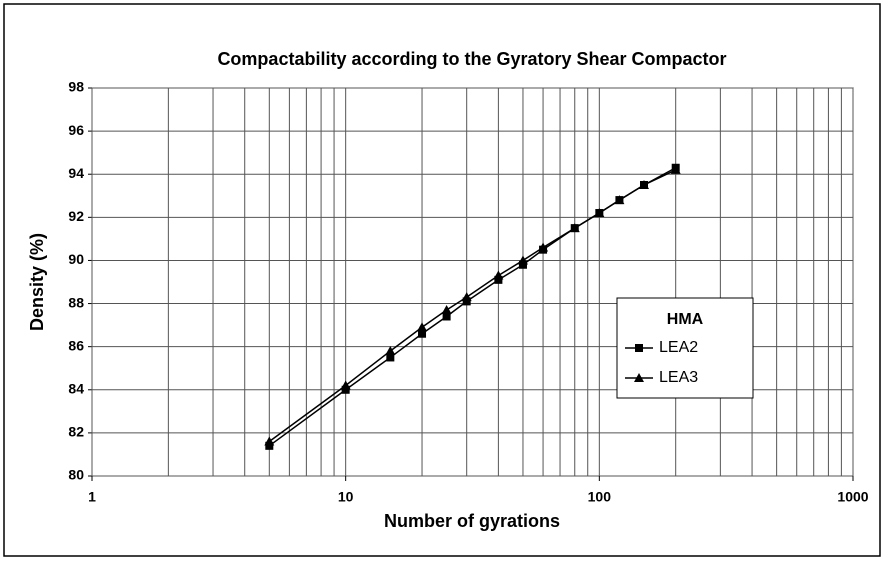 This screenshot has width=885, height=564. Describe the element at coordinates (76, 173) in the screenshot. I see `y-tick-label: 94` at that location.